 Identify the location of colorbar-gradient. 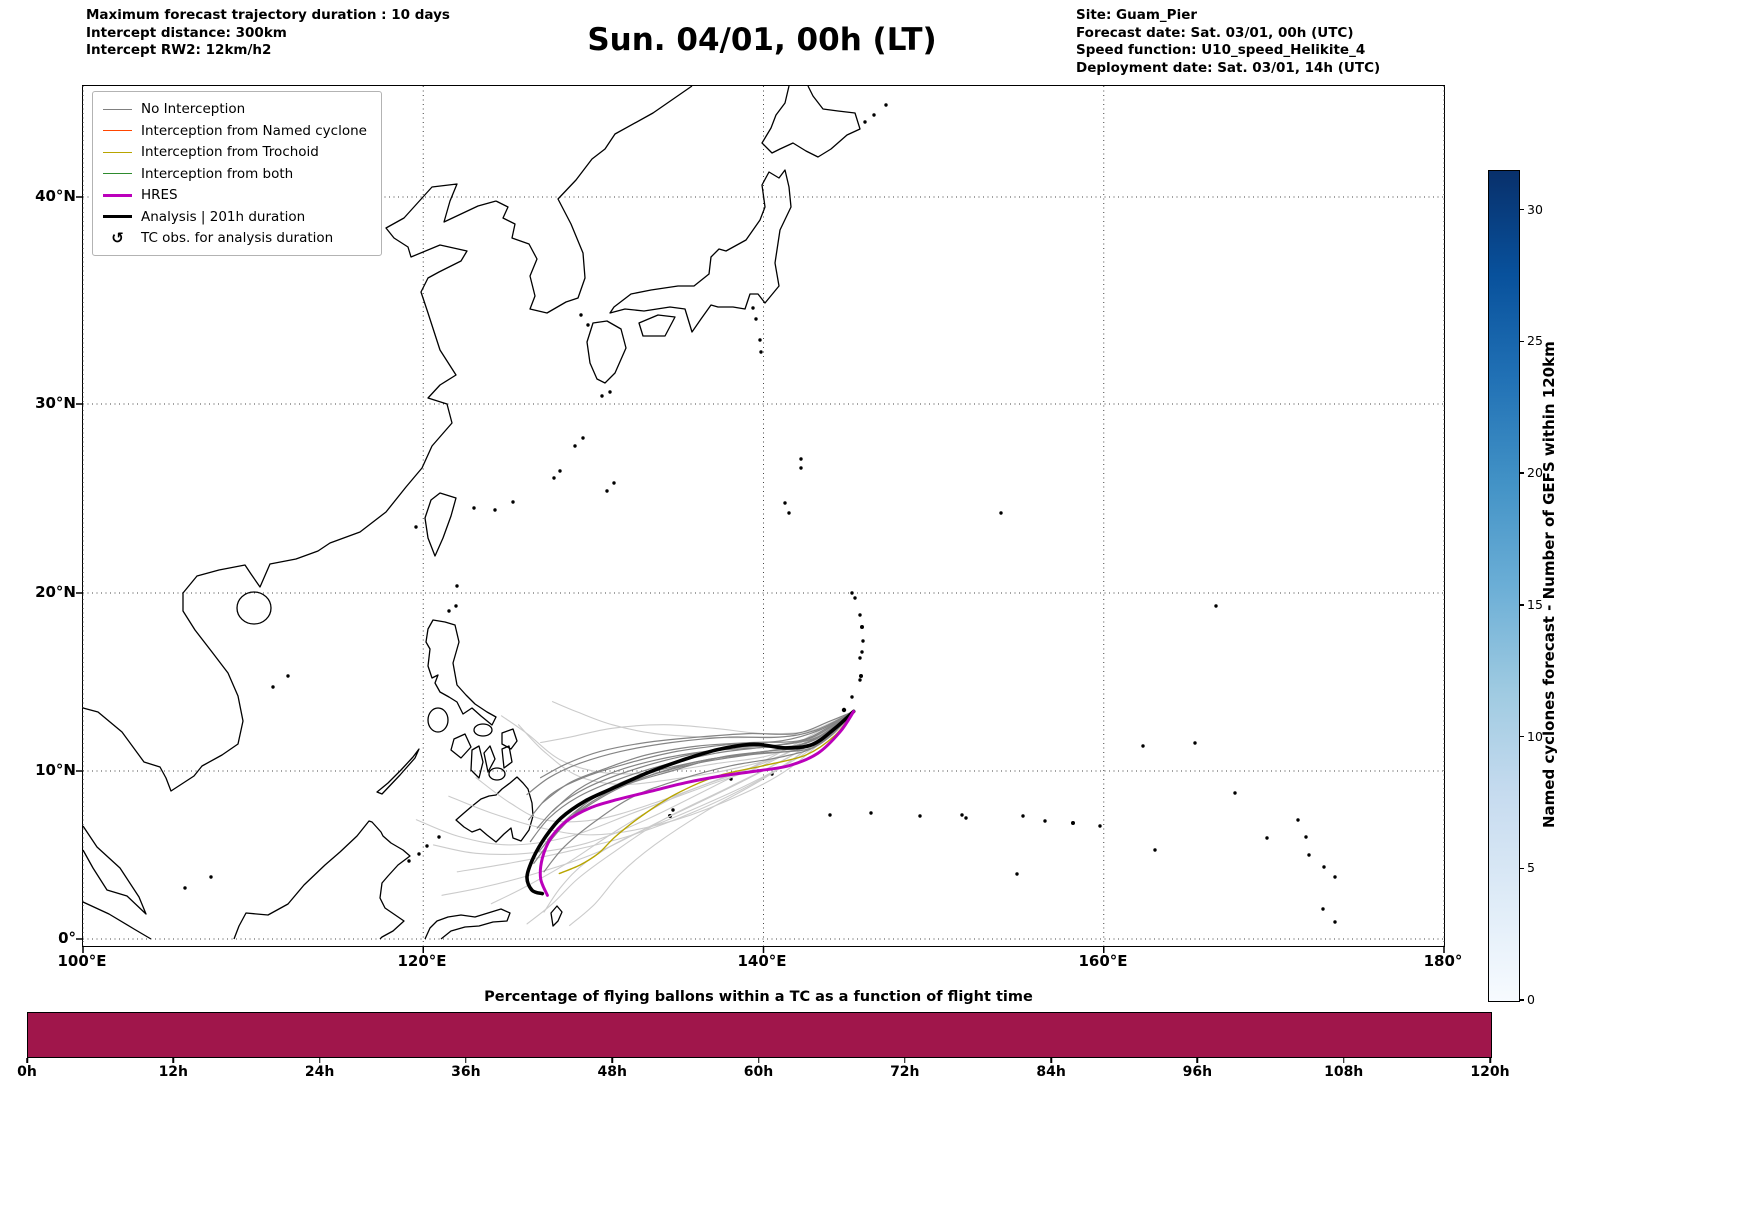
(1504, 586).